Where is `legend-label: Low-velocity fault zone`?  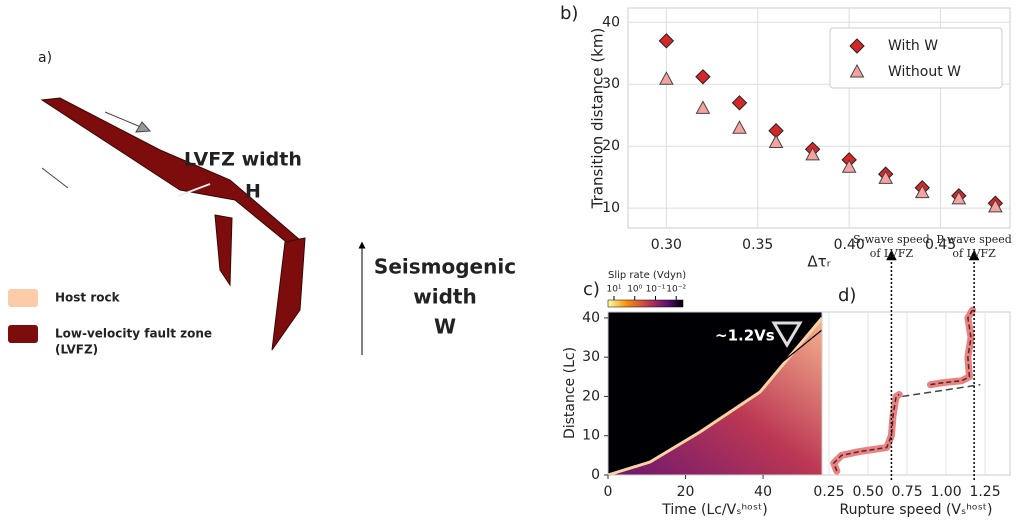 legend-label: Low-velocity fault zone is located at coordinates (133, 334).